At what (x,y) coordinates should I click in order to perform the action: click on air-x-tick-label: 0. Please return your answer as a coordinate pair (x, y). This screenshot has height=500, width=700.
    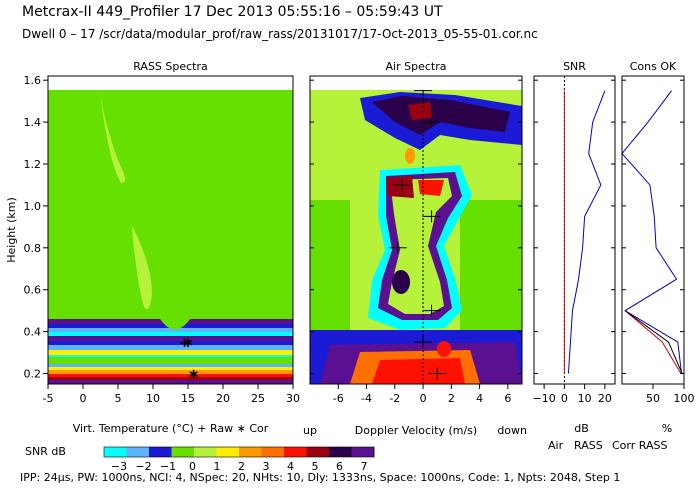
    Looking at the image, I should click on (423, 398).